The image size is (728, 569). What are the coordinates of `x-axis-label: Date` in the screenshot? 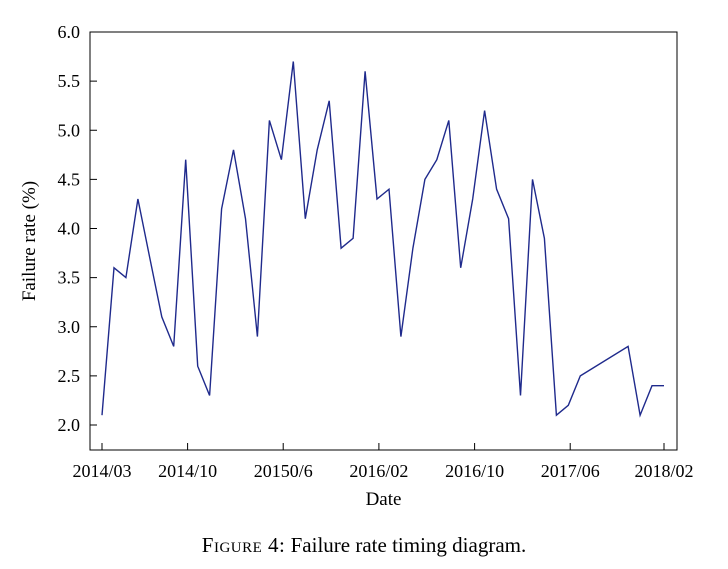 It's located at (384, 499).